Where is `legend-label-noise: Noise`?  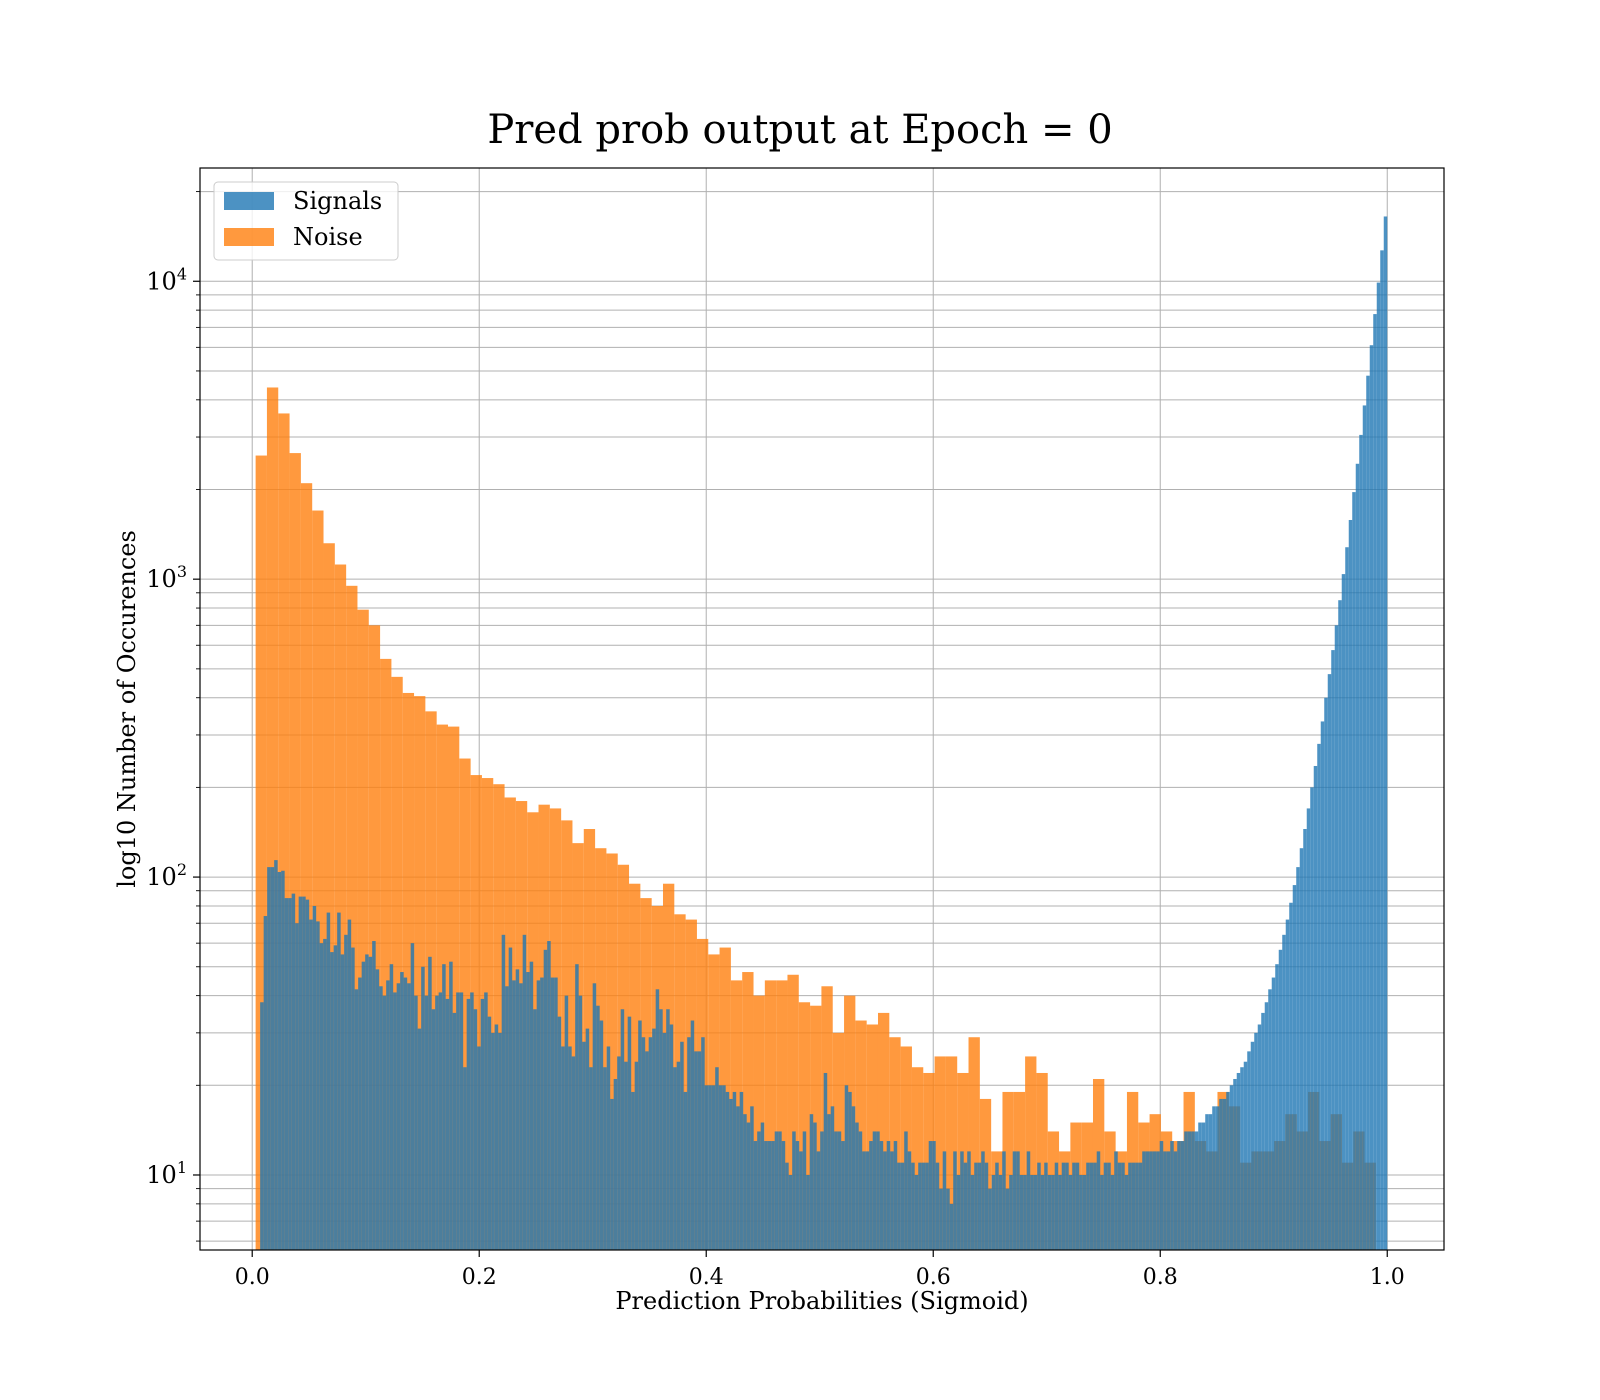
legend-label-noise: Noise is located at coordinates (328, 237).